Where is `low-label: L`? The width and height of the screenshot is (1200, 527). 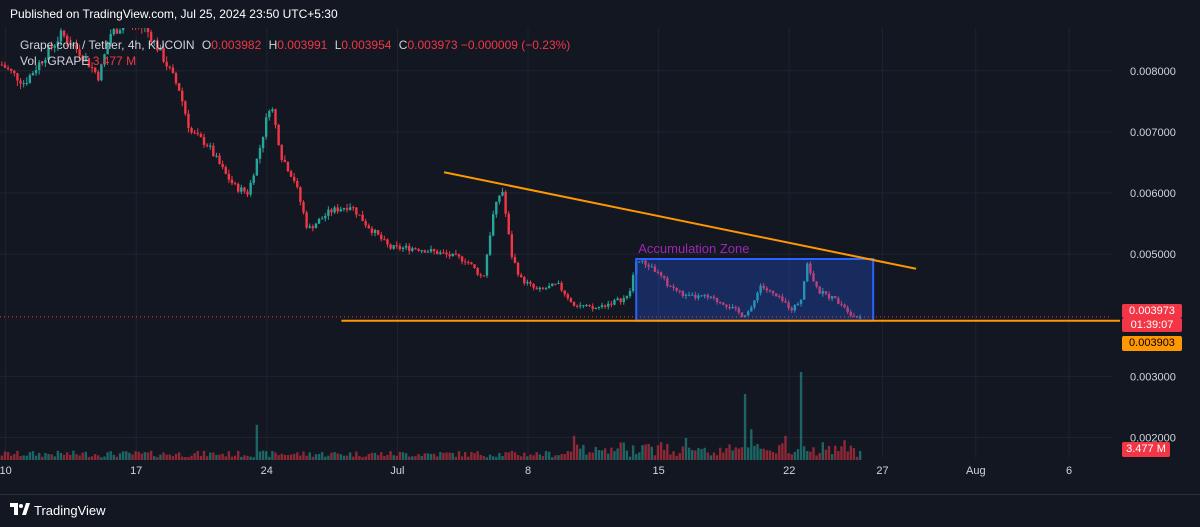 low-label: L is located at coordinates (338, 45).